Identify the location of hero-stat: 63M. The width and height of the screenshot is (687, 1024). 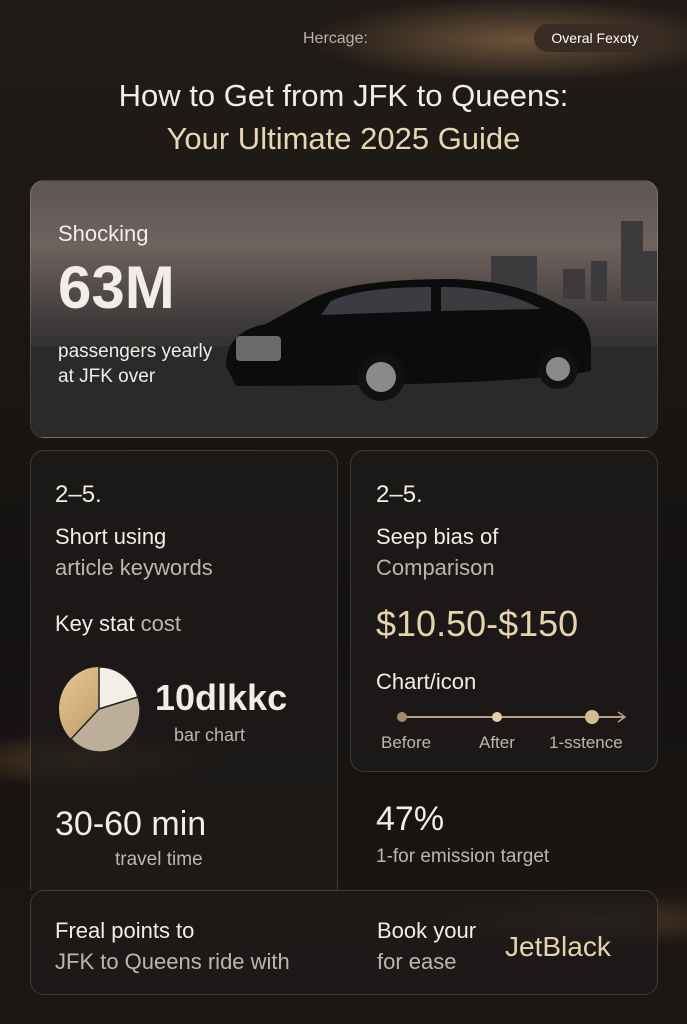
(116, 287).